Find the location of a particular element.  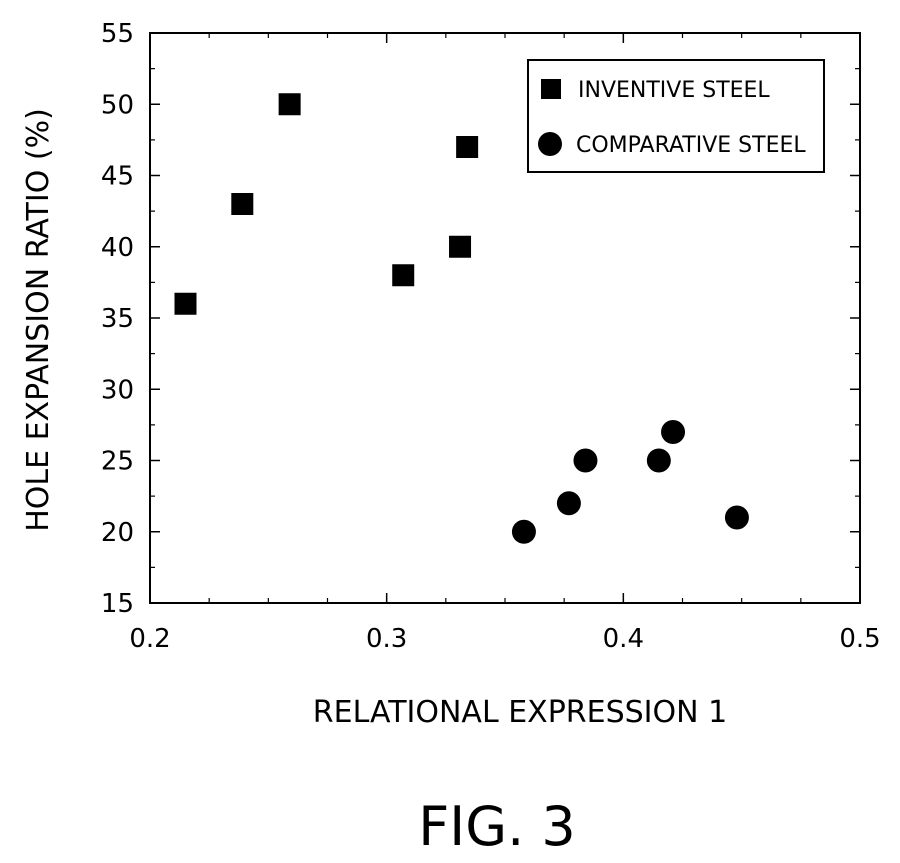

legend: INVENTIVE STEEL COMPARATIVE STEEL is located at coordinates (676, 116).